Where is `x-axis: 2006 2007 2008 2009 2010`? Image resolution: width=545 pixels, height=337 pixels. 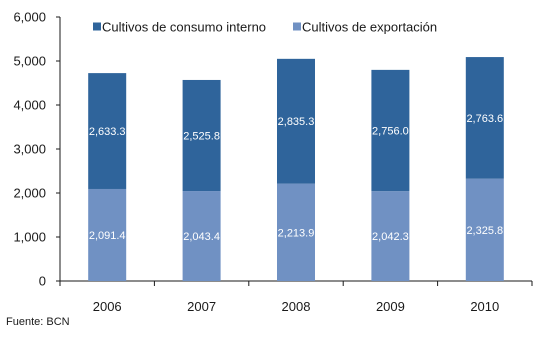
x-axis: 2006 2007 2008 2009 2010 is located at coordinates (296, 297).